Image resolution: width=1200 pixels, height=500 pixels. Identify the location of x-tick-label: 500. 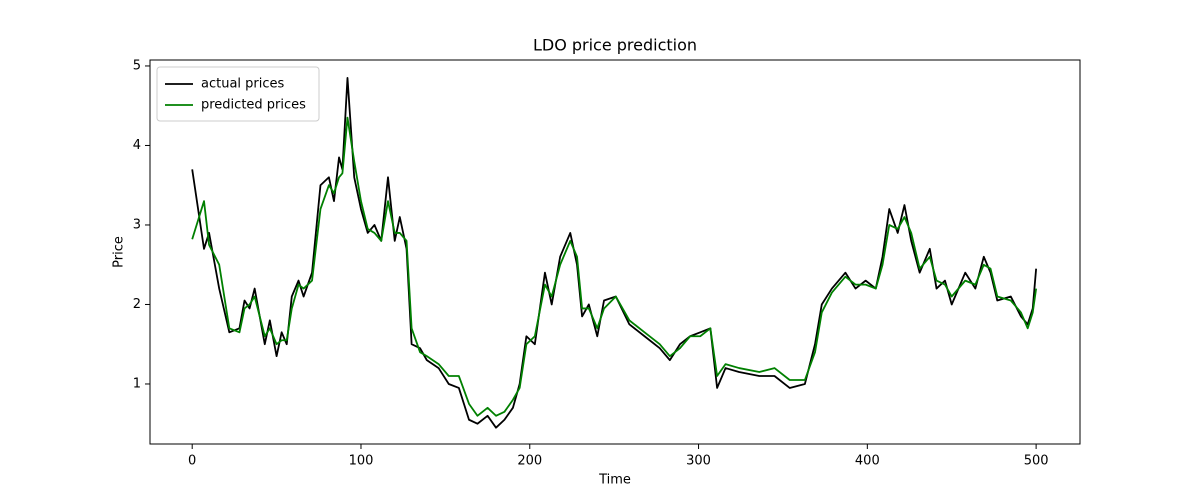
(1036, 461).